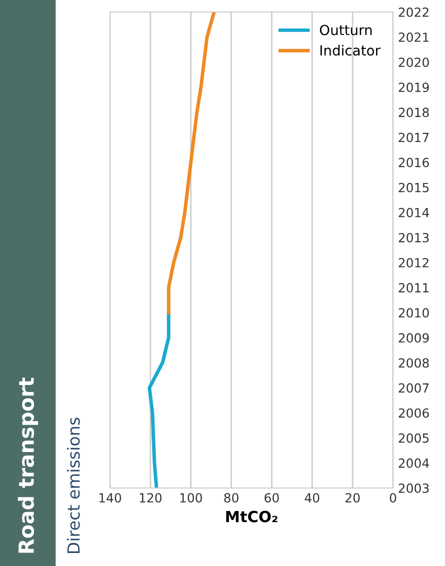 Image resolution: width=445 pixels, height=566 pixels. I want to click on x-tick-label: 100, so click(191, 498).